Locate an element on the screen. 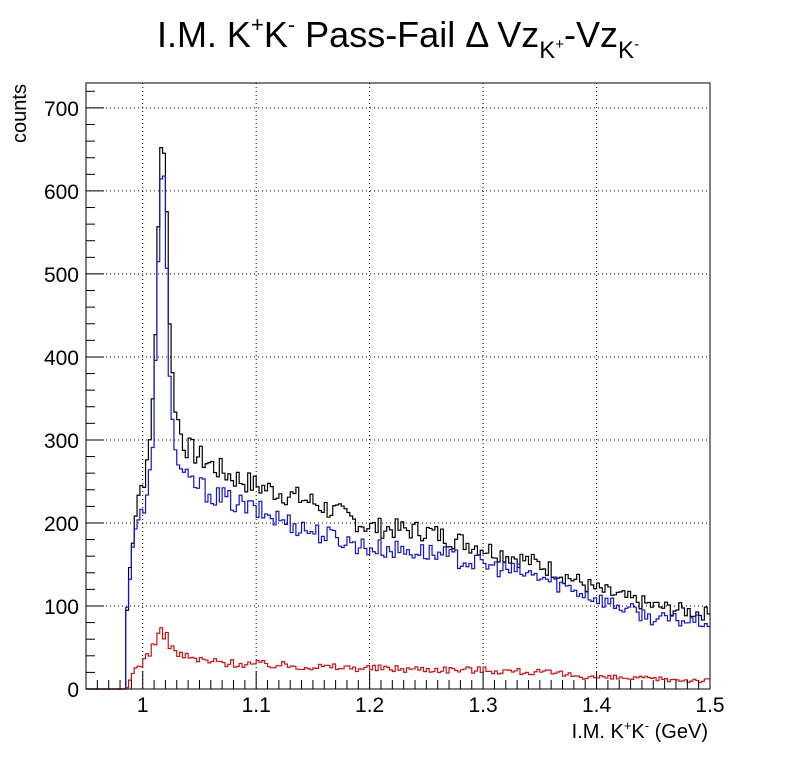 Image resolution: width=796 pixels, height=772 pixels. x-tick-label: 1.5 is located at coordinates (709, 705).